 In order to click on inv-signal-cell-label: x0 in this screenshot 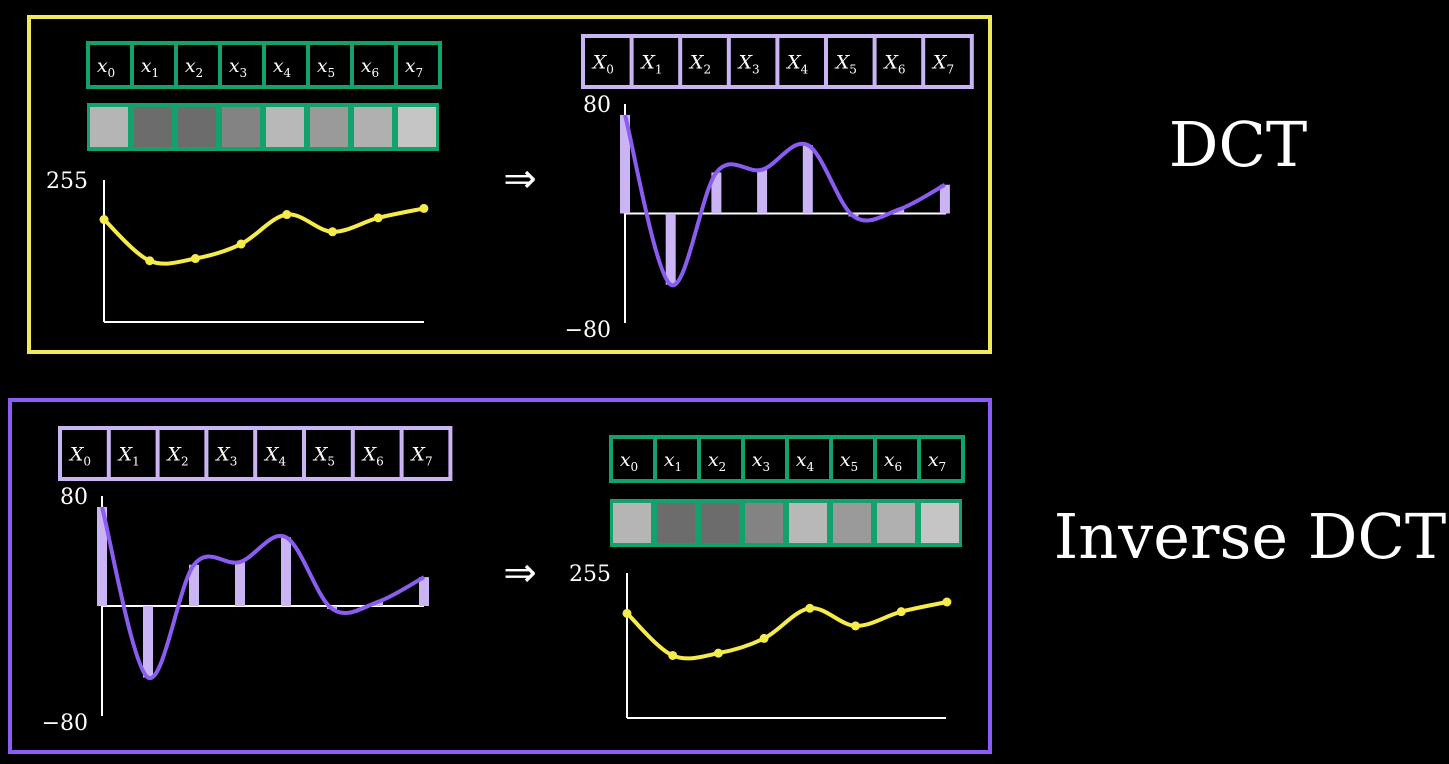, I will do `click(629, 461)`.